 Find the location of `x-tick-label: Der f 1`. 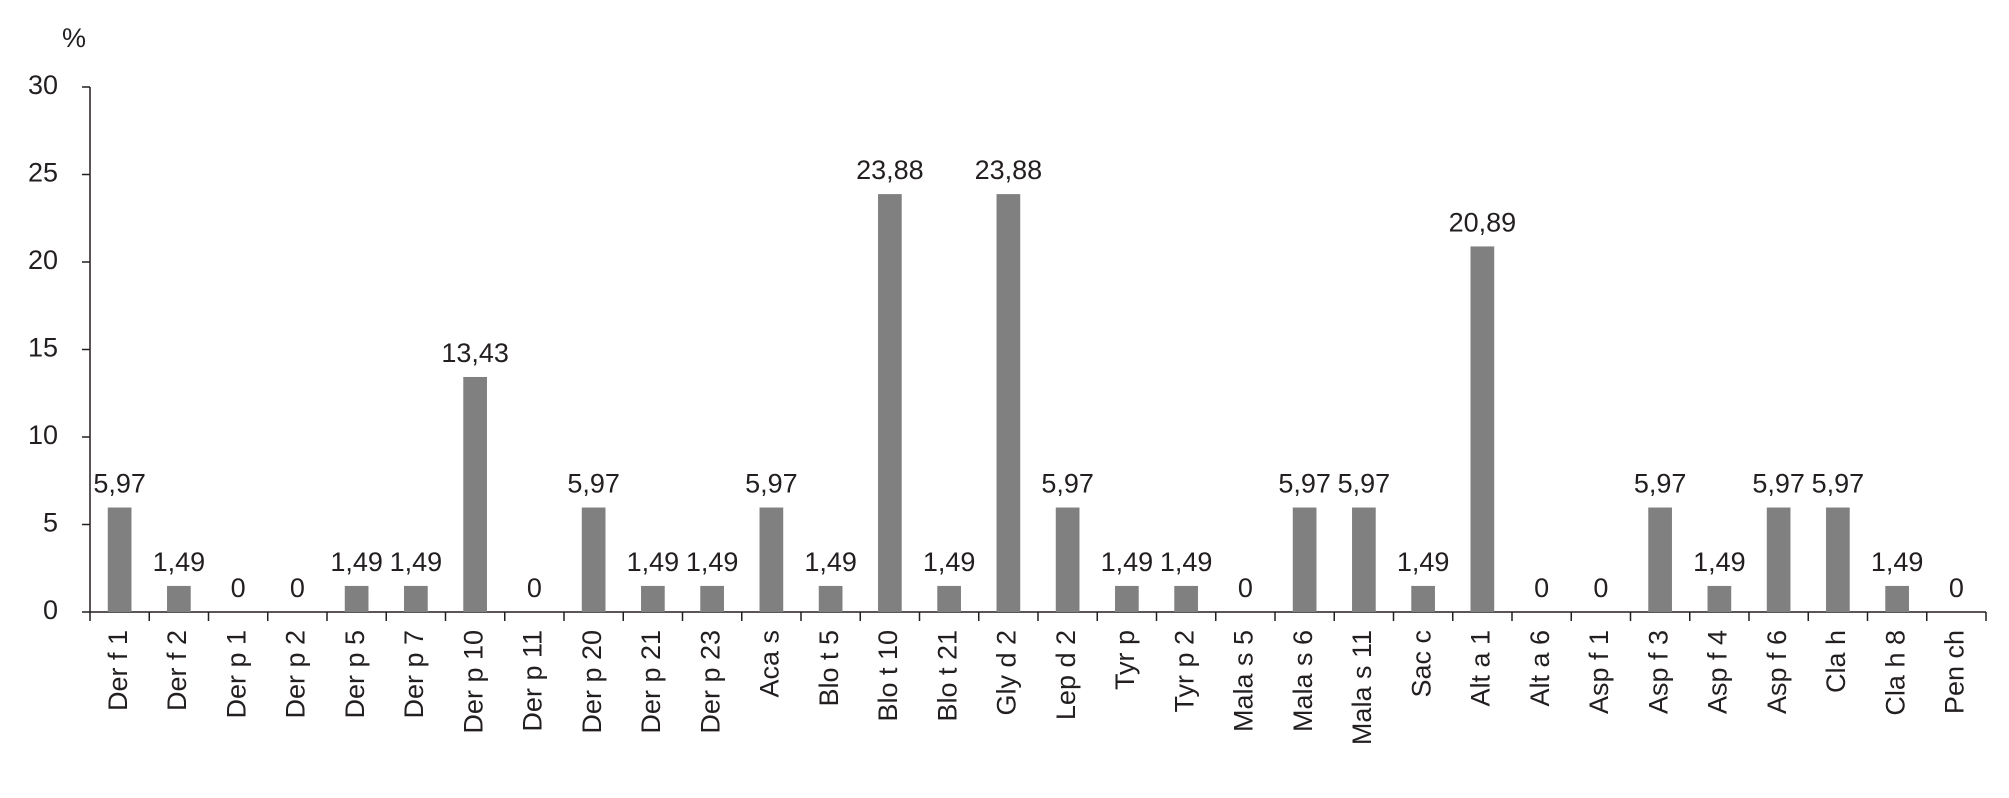

x-tick-label: Der f 1 is located at coordinates (118, 670).